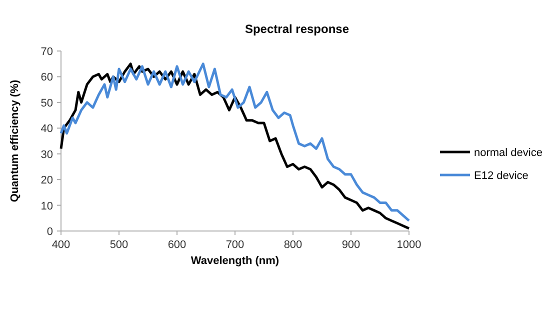  Describe the element at coordinates (46, 52) in the screenshot. I see `y-tick-label: 70` at that location.